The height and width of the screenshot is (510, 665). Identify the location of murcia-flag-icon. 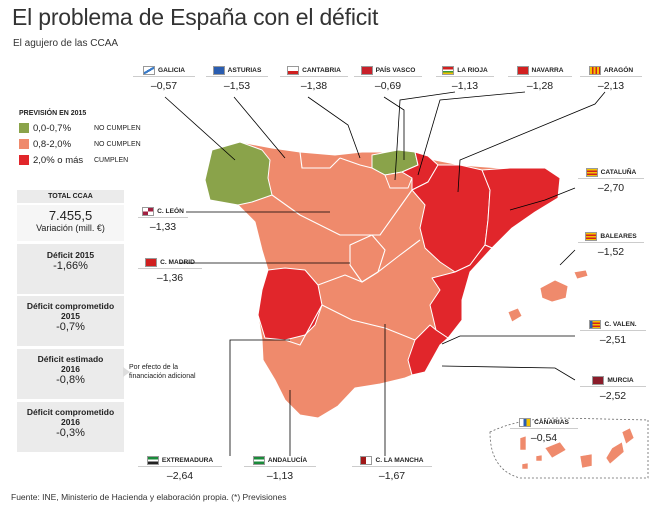
(598, 380).